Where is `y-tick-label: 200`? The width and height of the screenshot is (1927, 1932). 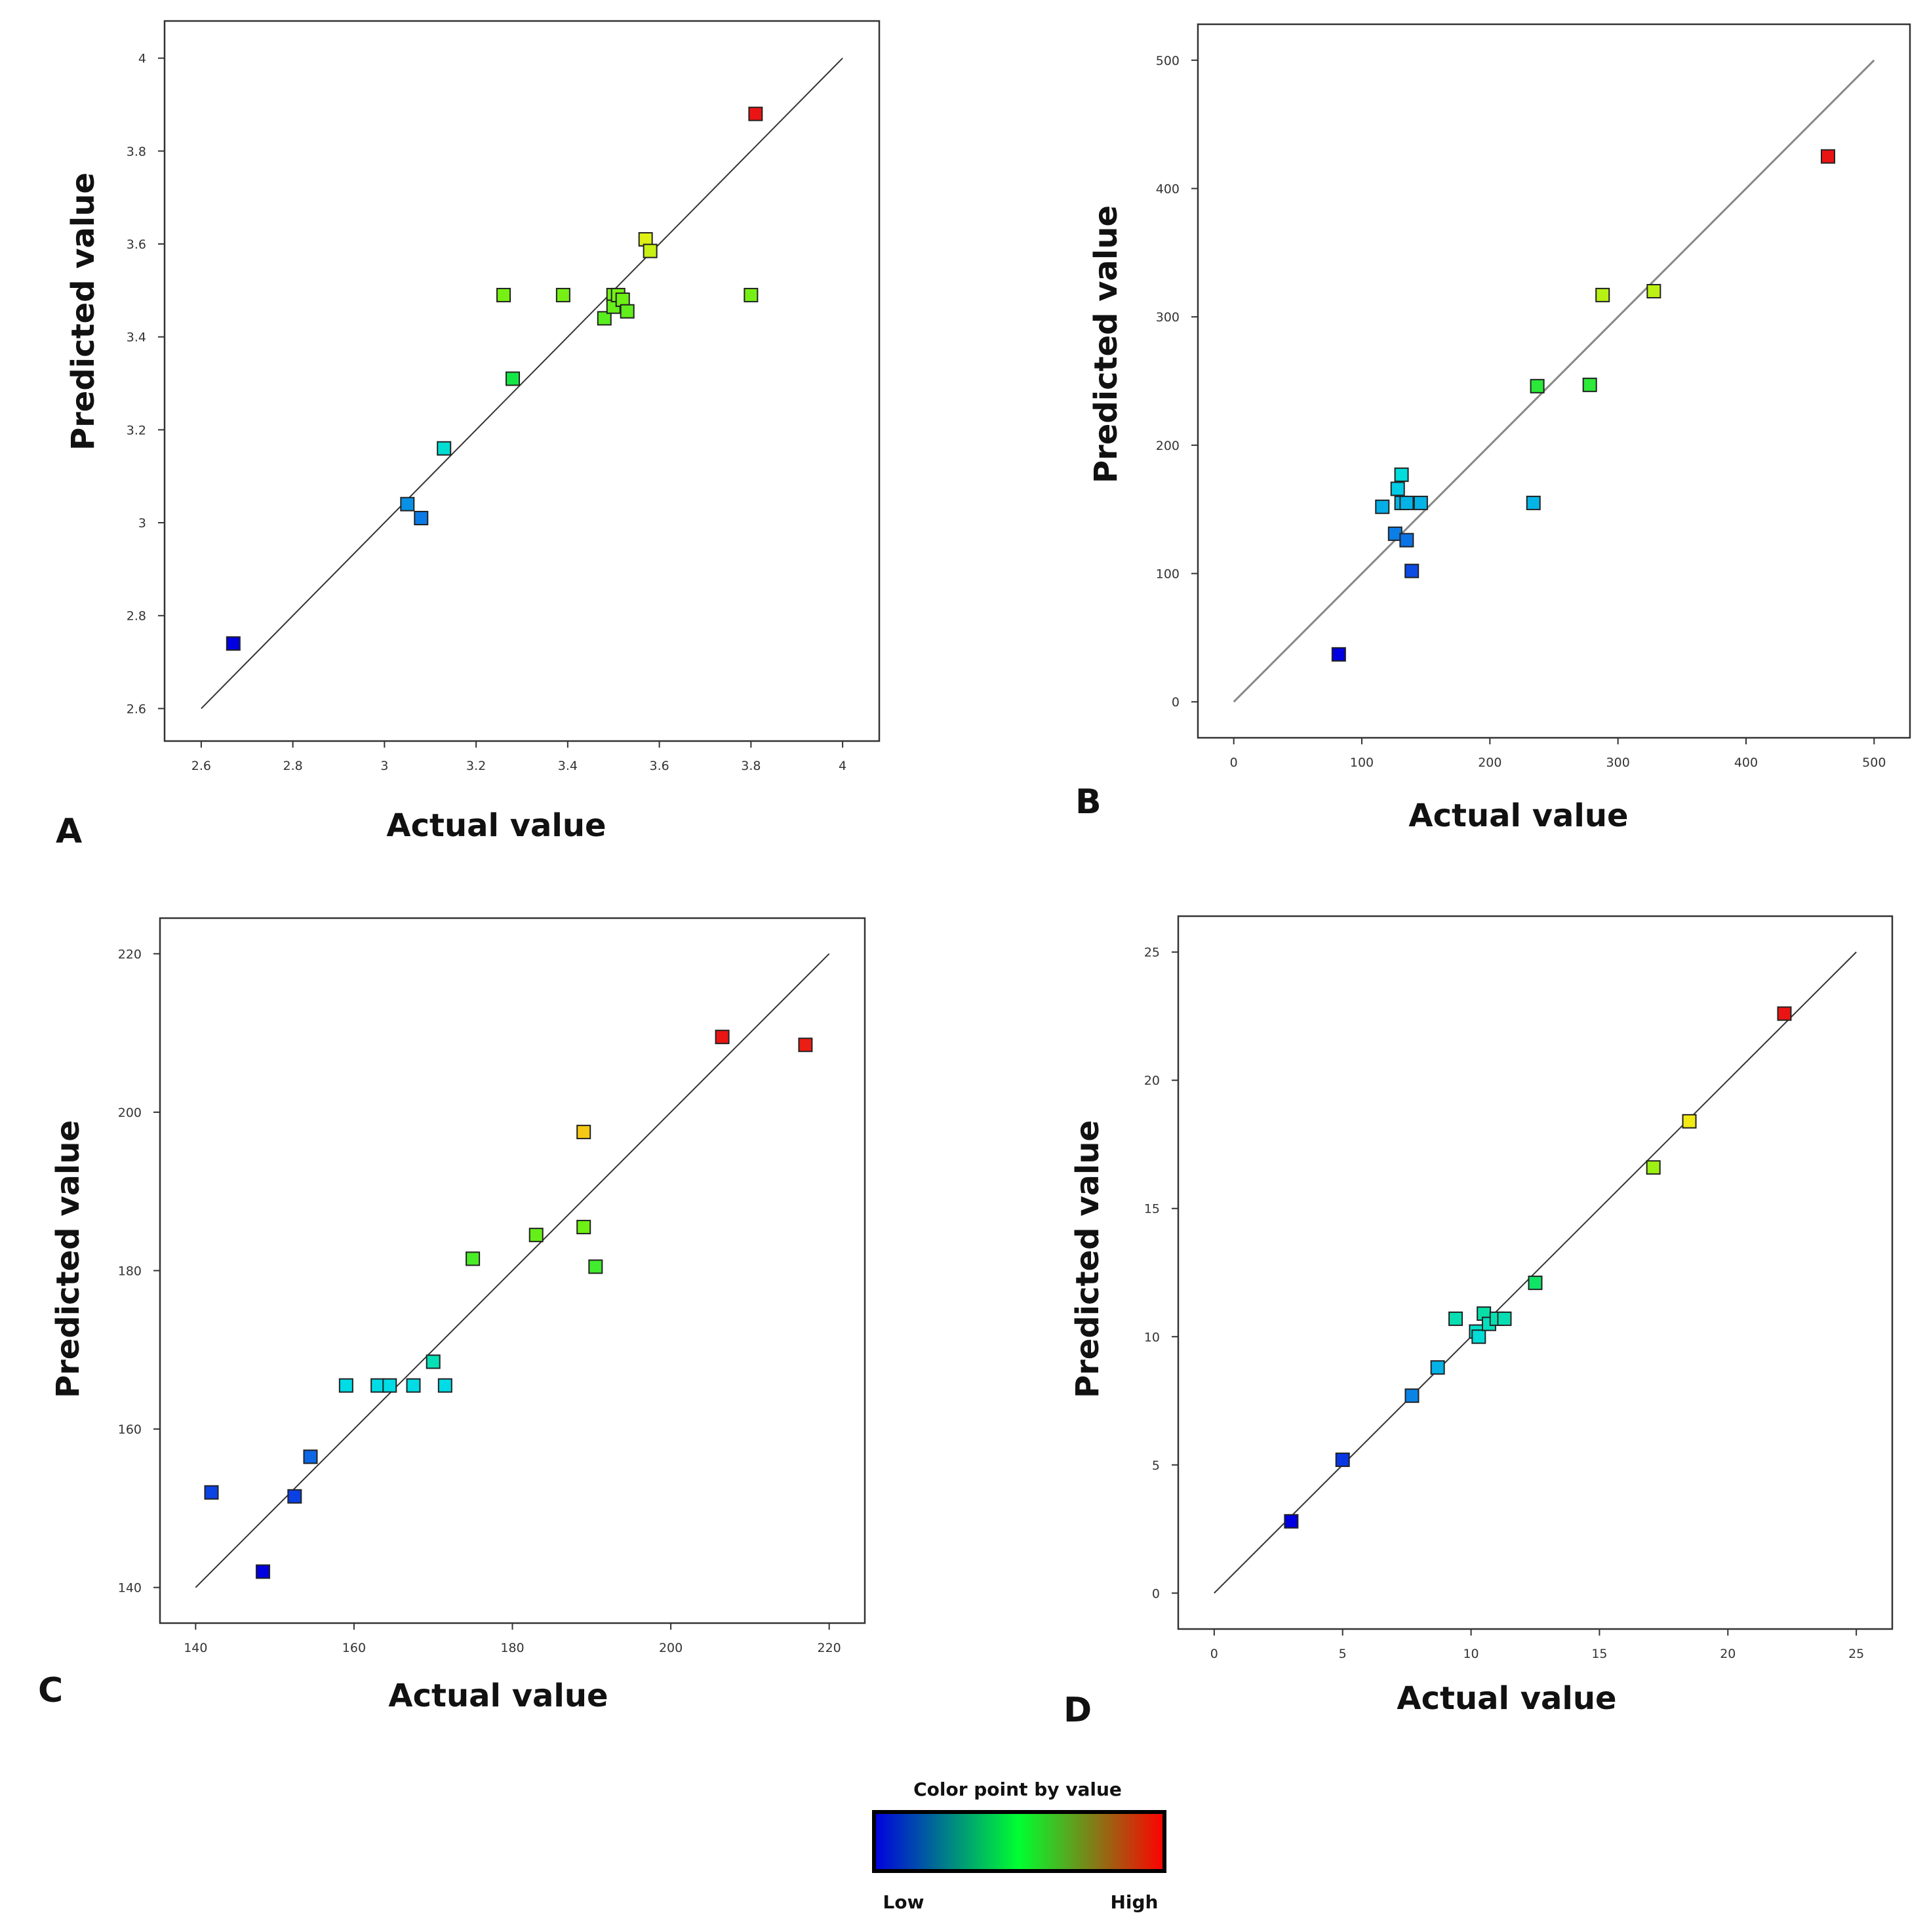
y-tick-label: 200 is located at coordinates (130, 1113).